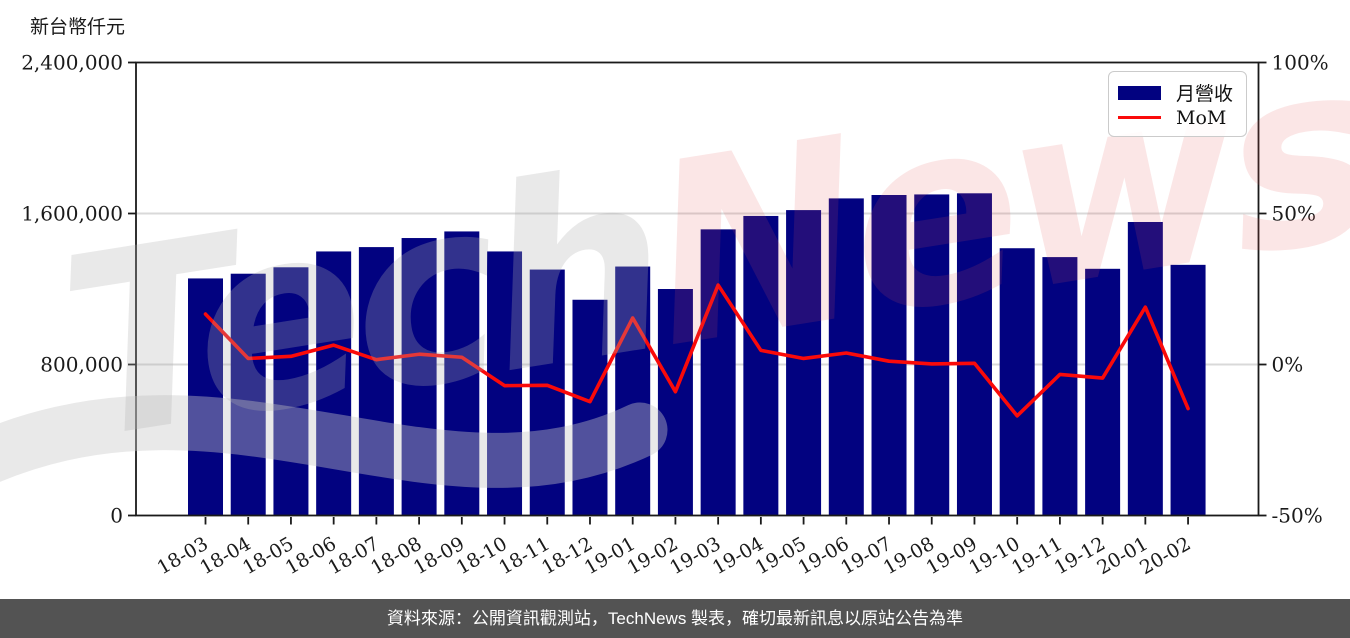  I want to click on legend-row-revenue: 月營收, so click(1182, 92).